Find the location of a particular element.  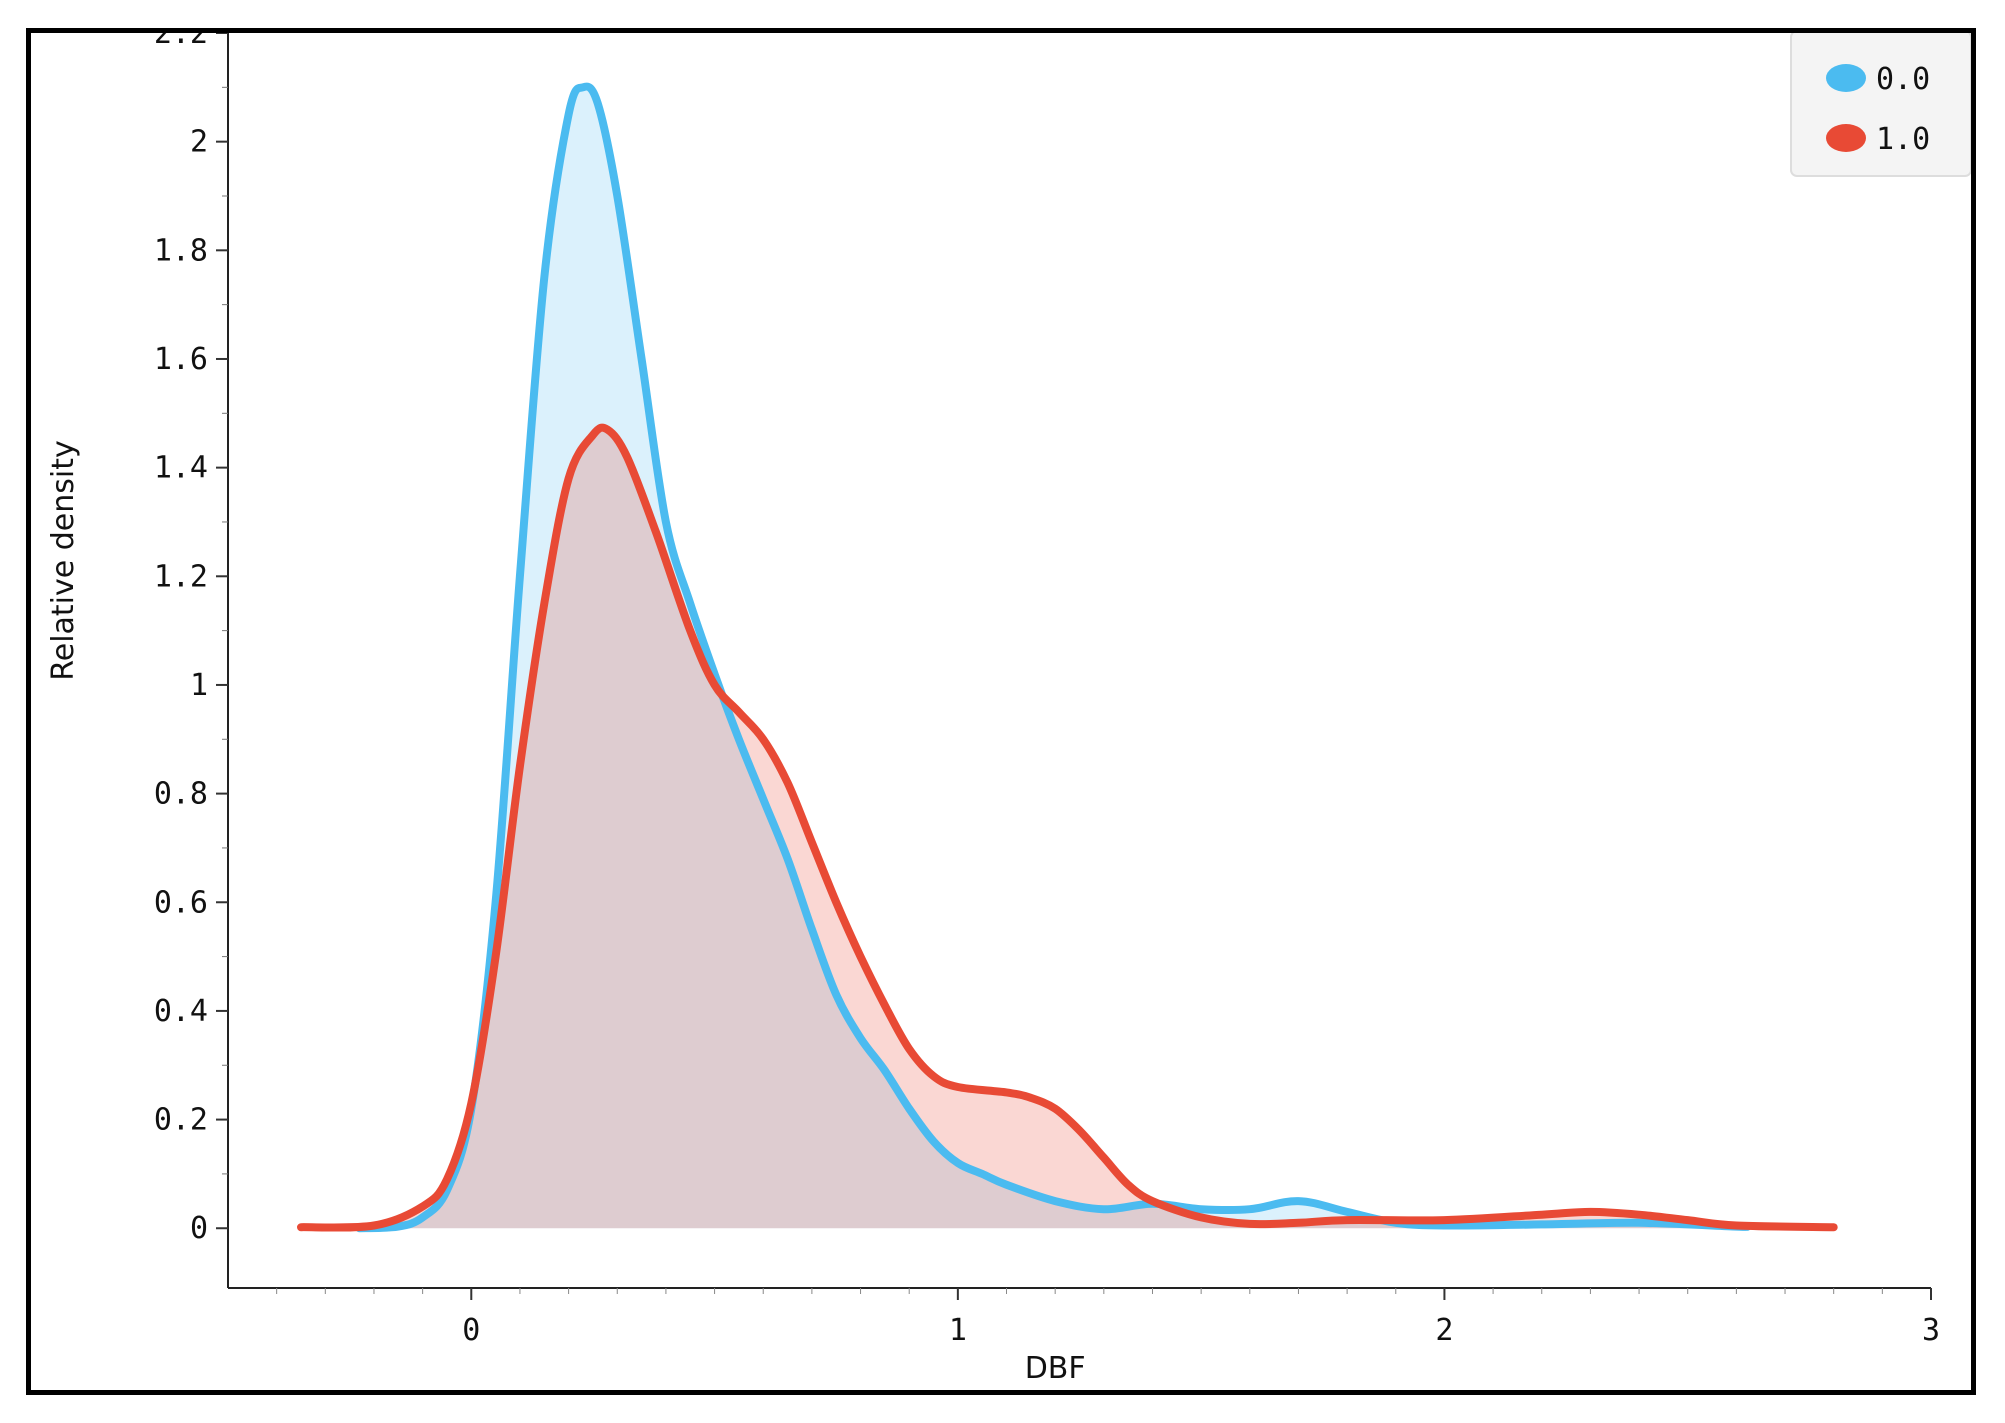

y-axis-title: Relative density is located at coordinates (63, 560).